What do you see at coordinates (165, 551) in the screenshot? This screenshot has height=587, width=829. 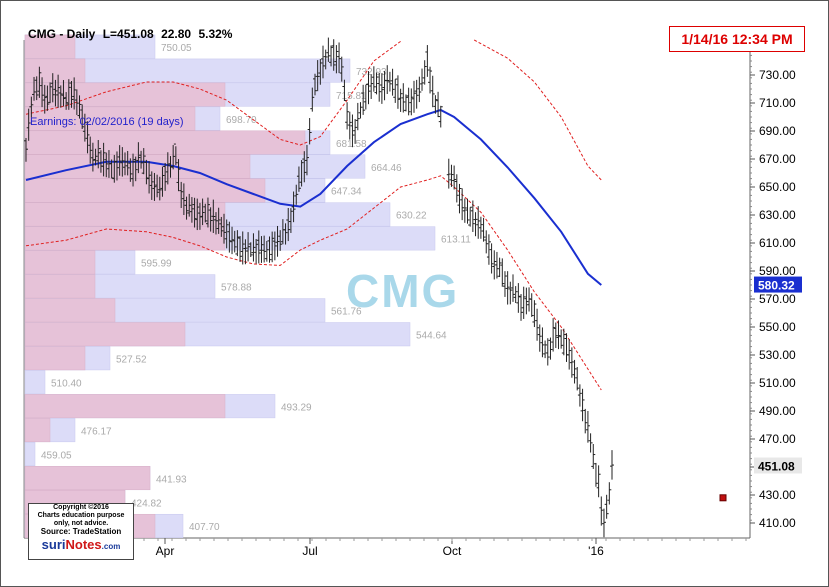 I see `x-tick-label: Apr` at bounding box center [165, 551].